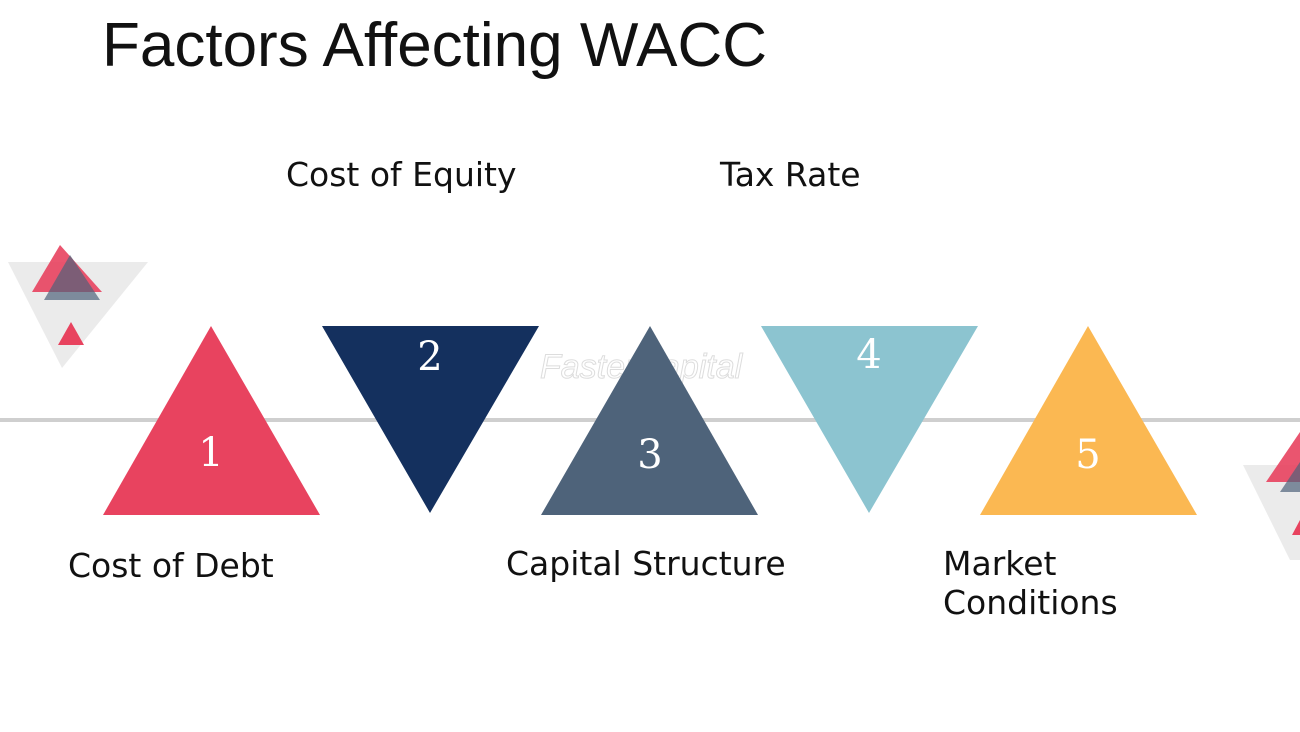 This screenshot has width=1300, height=732. What do you see at coordinates (434, 45) in the screenshot?
I see `title: Factors Affecting WACC` at bounding box center [434, 45].